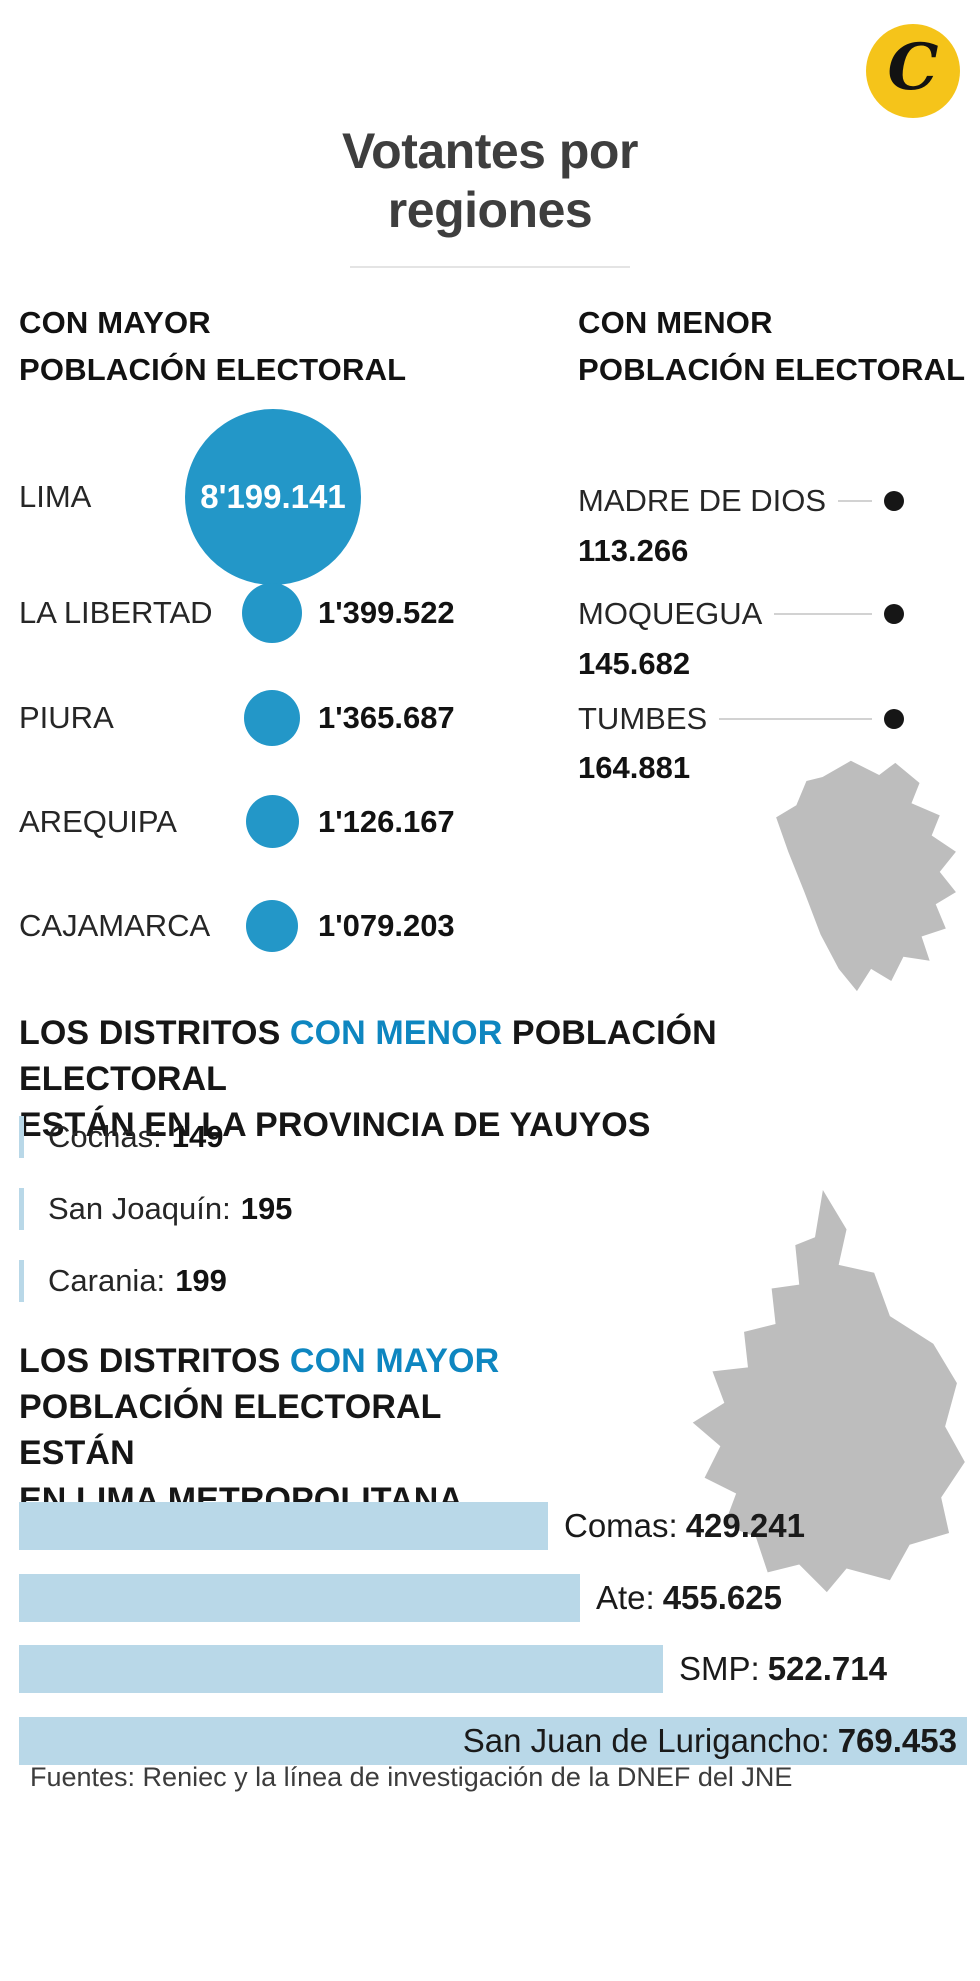 This screenshot has height=1981, width=980. What do you see at coordinates (98, 821) in the screenshot?
I see `region-label-arequipa: AREQUIPA` at bounding box center [98, 821].